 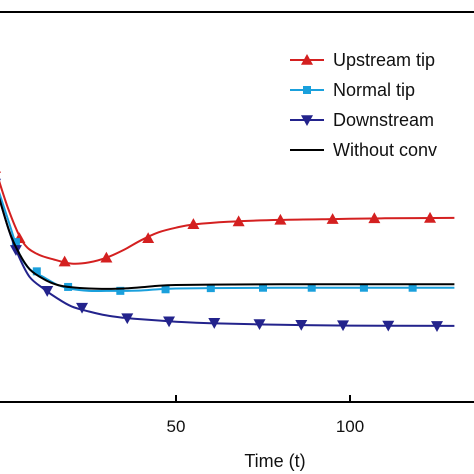 I want to click on x-axis-label: Time (t), so click(x=274, y=461).